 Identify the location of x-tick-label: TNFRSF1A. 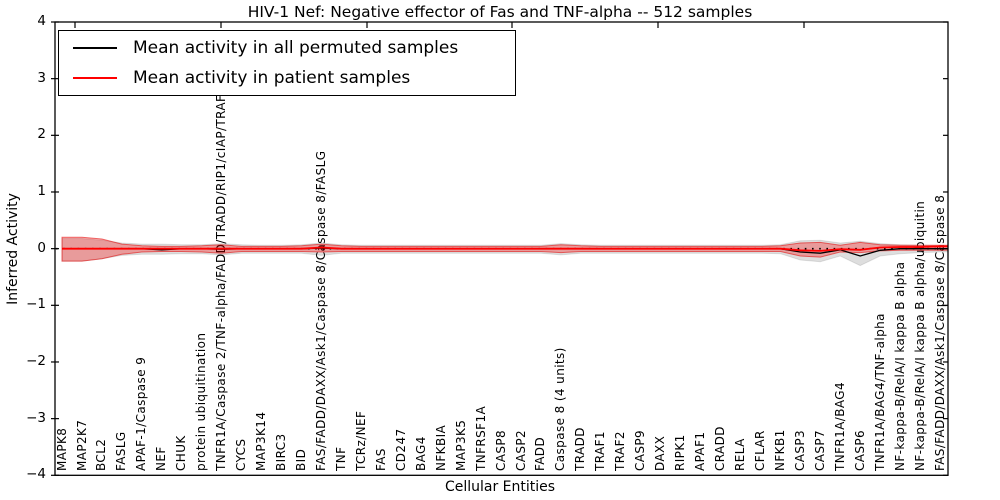
(480, 438).